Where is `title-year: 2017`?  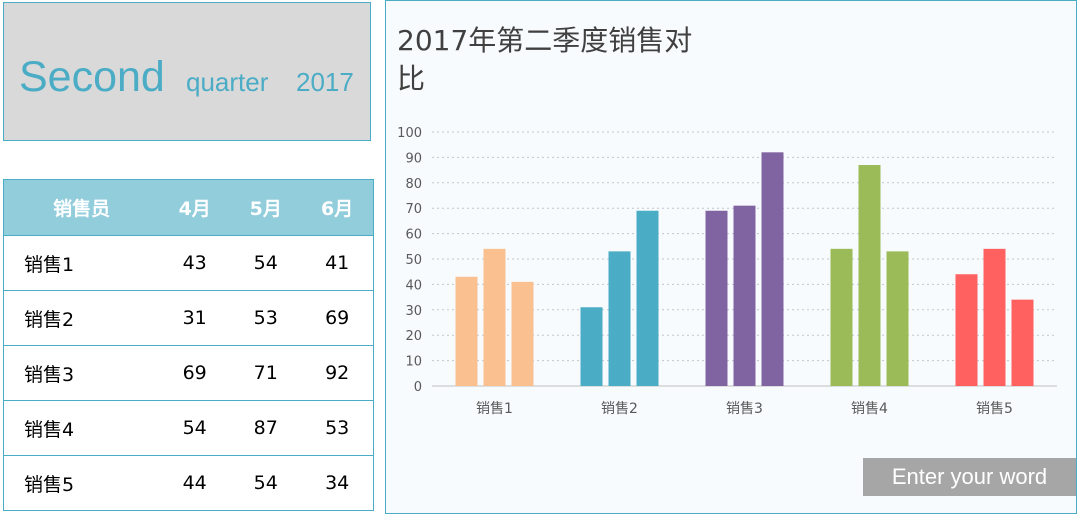
title-year: 2017 is located at coordinates (325, 82).